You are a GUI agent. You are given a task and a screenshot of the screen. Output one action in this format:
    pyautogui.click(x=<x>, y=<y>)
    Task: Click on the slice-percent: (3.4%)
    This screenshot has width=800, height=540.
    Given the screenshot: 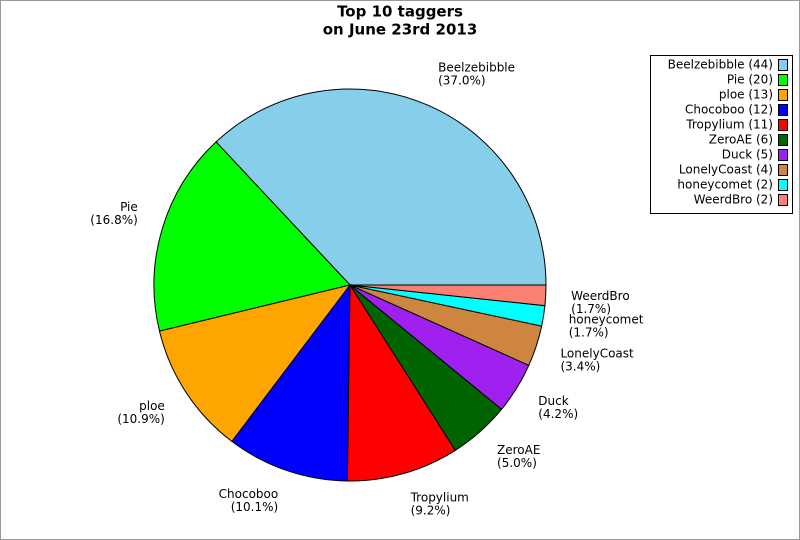 What is the action you would take?
    pyautogui.click(x=580, y=366)
    